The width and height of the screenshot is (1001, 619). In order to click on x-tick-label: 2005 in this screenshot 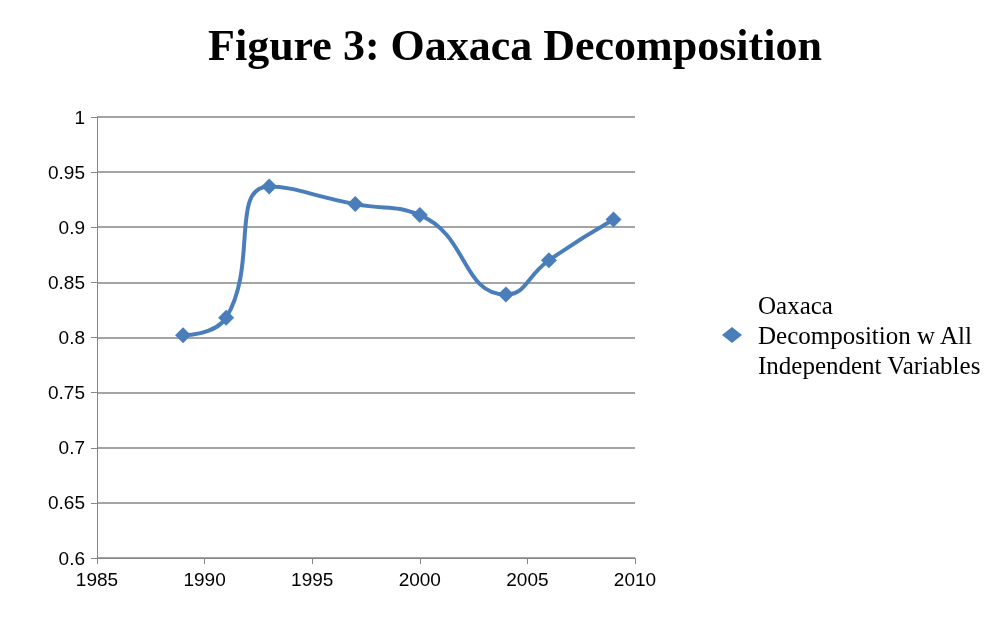, I will do `click(527, 579)`.